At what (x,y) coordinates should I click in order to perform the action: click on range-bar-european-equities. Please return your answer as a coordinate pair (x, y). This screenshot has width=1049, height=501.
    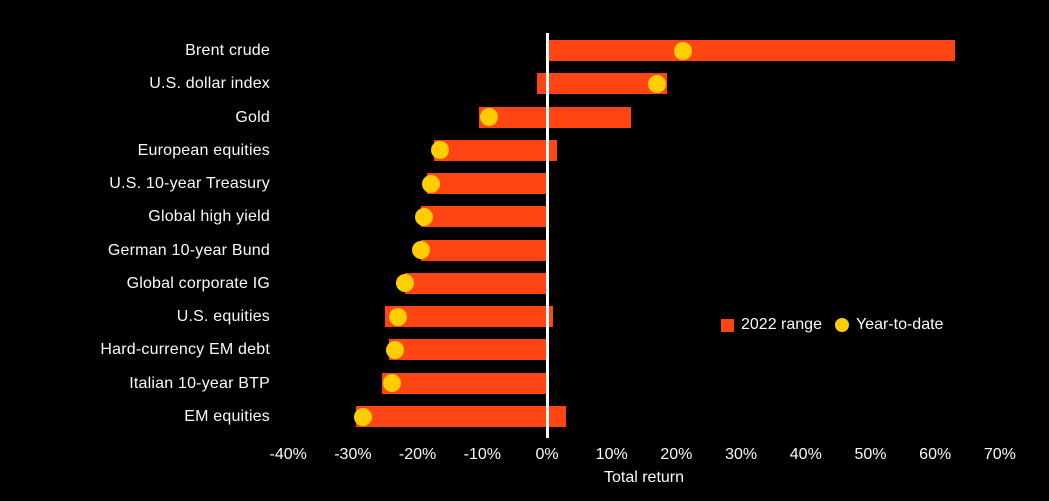
    Looking at the image, I should click on (495, 150).